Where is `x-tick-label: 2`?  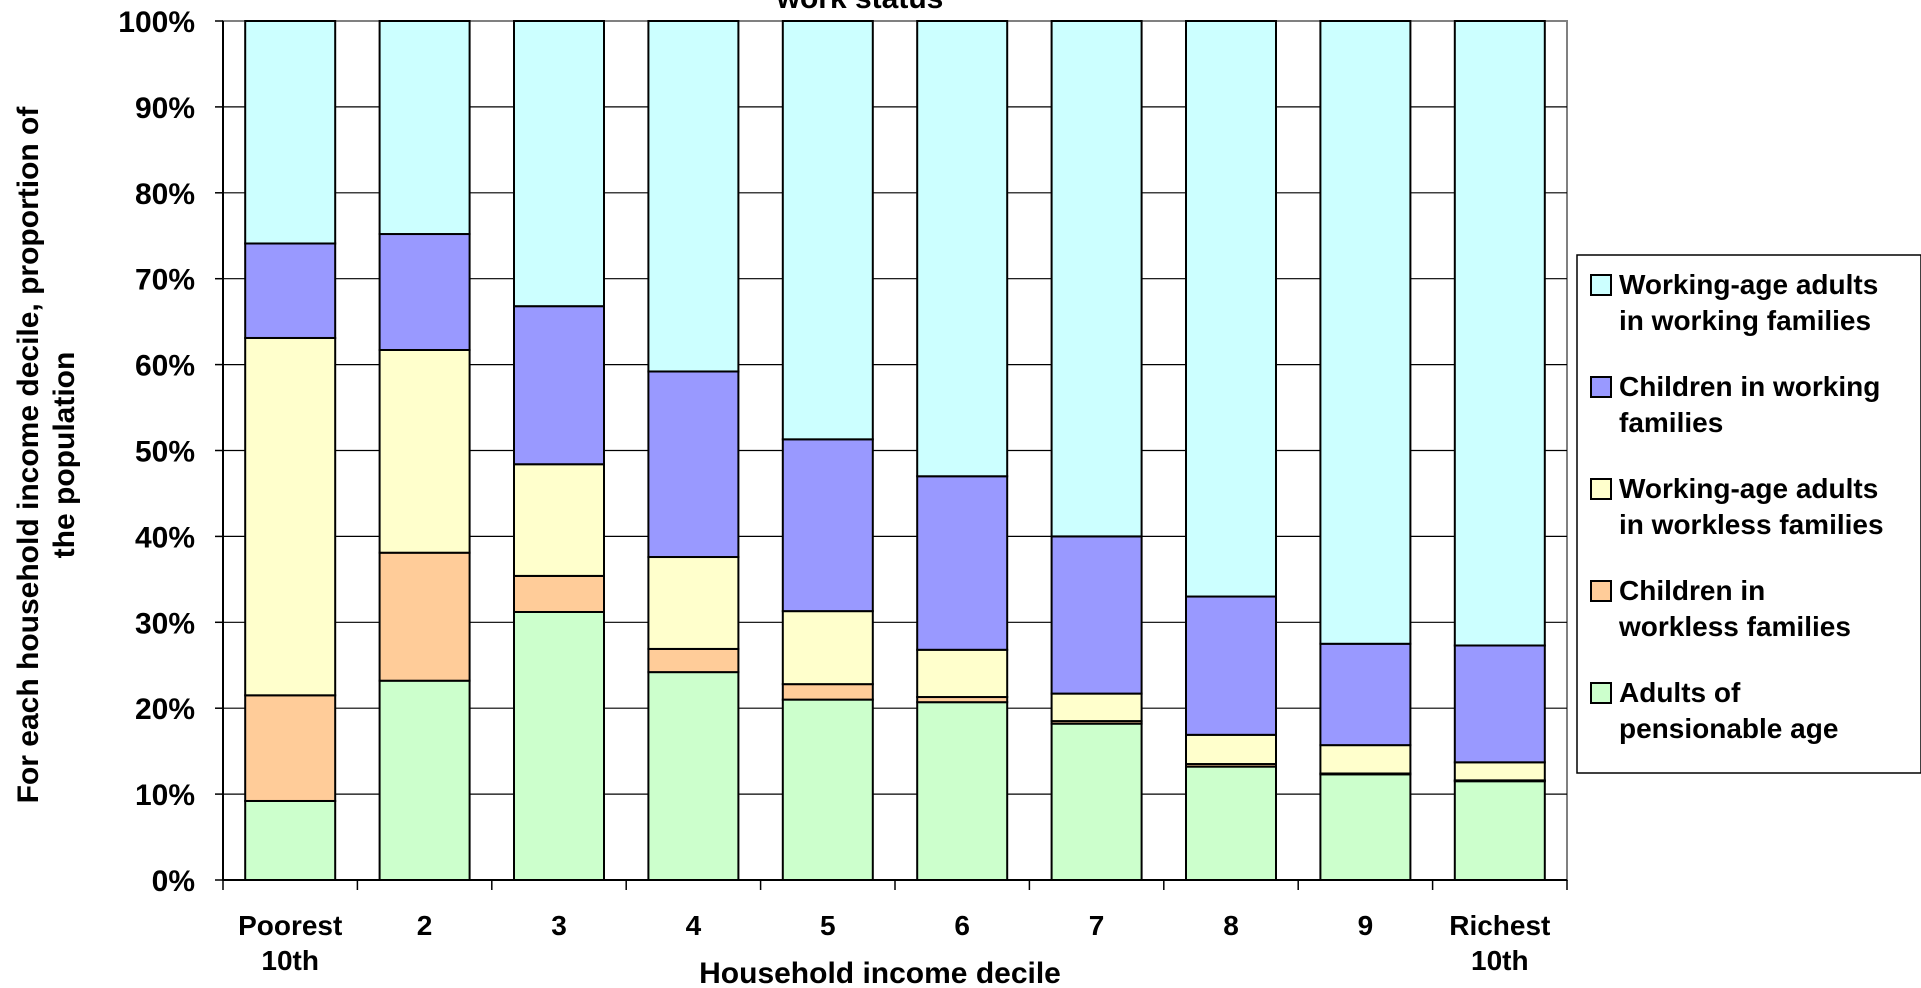
x-tick-label: 2 is located at coordinates (425, 925).